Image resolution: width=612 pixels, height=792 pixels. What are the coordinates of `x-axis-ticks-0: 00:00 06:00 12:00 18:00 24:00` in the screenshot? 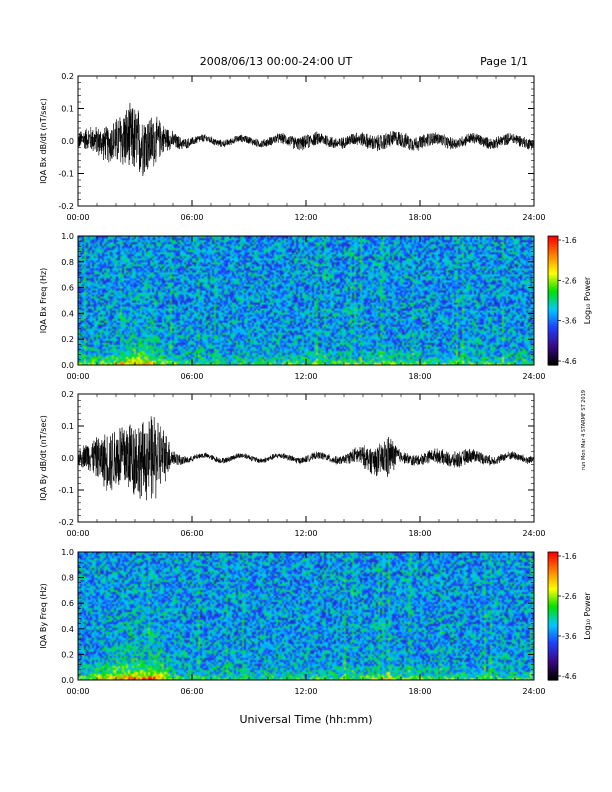 It's located at (306, 149).